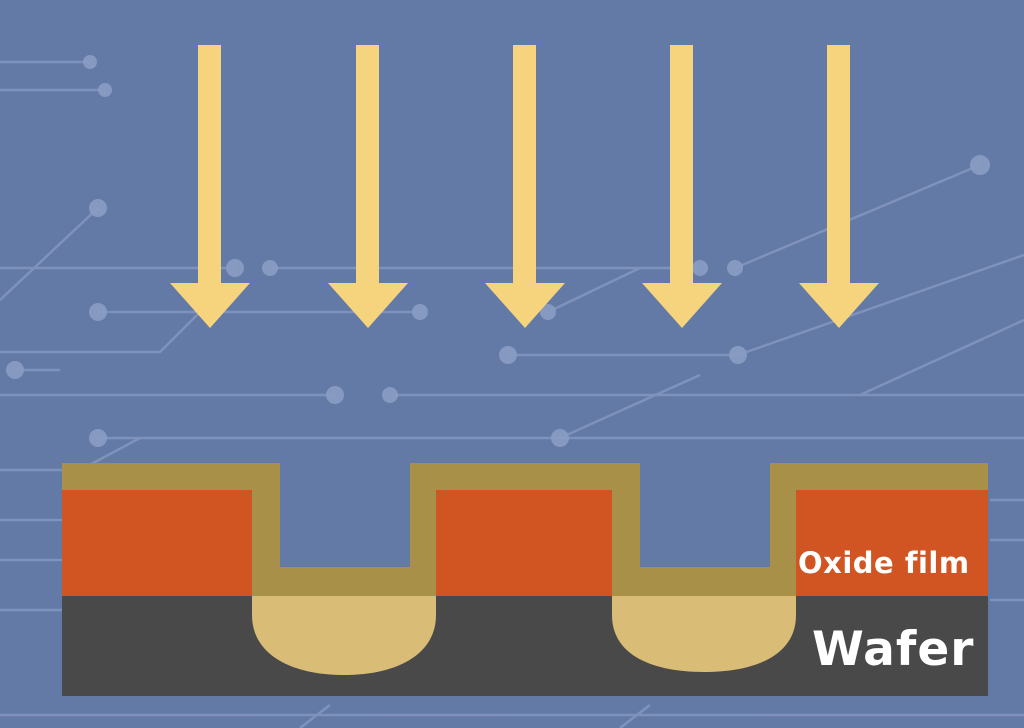 The width and height of the screenshot is (1024, 728). I want to click on oxide-film-label: Oxide film, so click(884, 563).